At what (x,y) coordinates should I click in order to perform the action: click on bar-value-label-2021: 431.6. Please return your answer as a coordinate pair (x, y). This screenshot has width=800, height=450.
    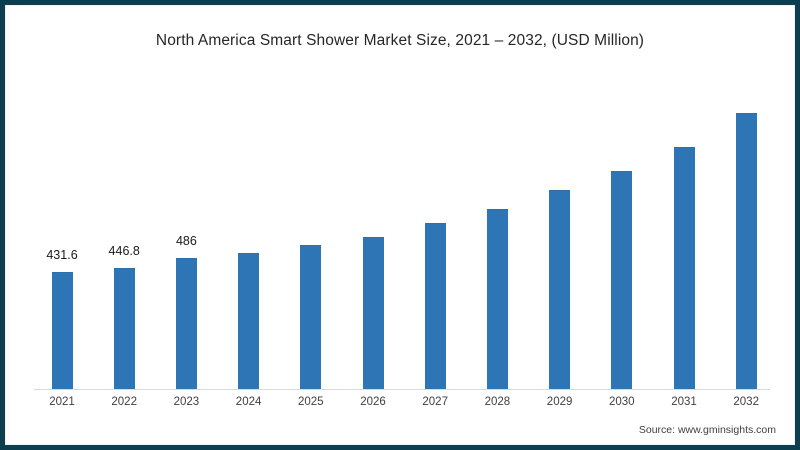
    Looking at the image, I should click on (62, 255).